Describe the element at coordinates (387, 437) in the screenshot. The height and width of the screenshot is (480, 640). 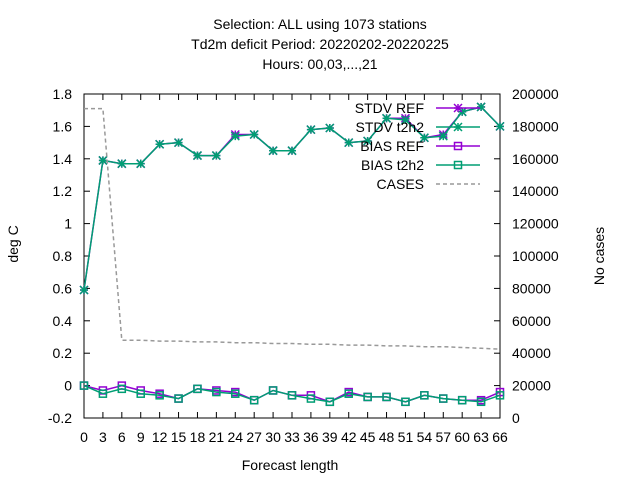
I see `x-tick-label: 48` at that location.